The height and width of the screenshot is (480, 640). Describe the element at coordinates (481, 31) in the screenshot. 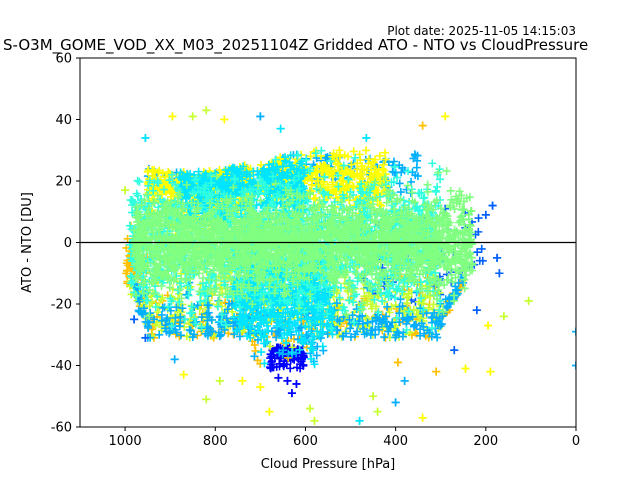

I see `plot-date-label: Plot date: 2025-11-05 14:15:03` at that location.